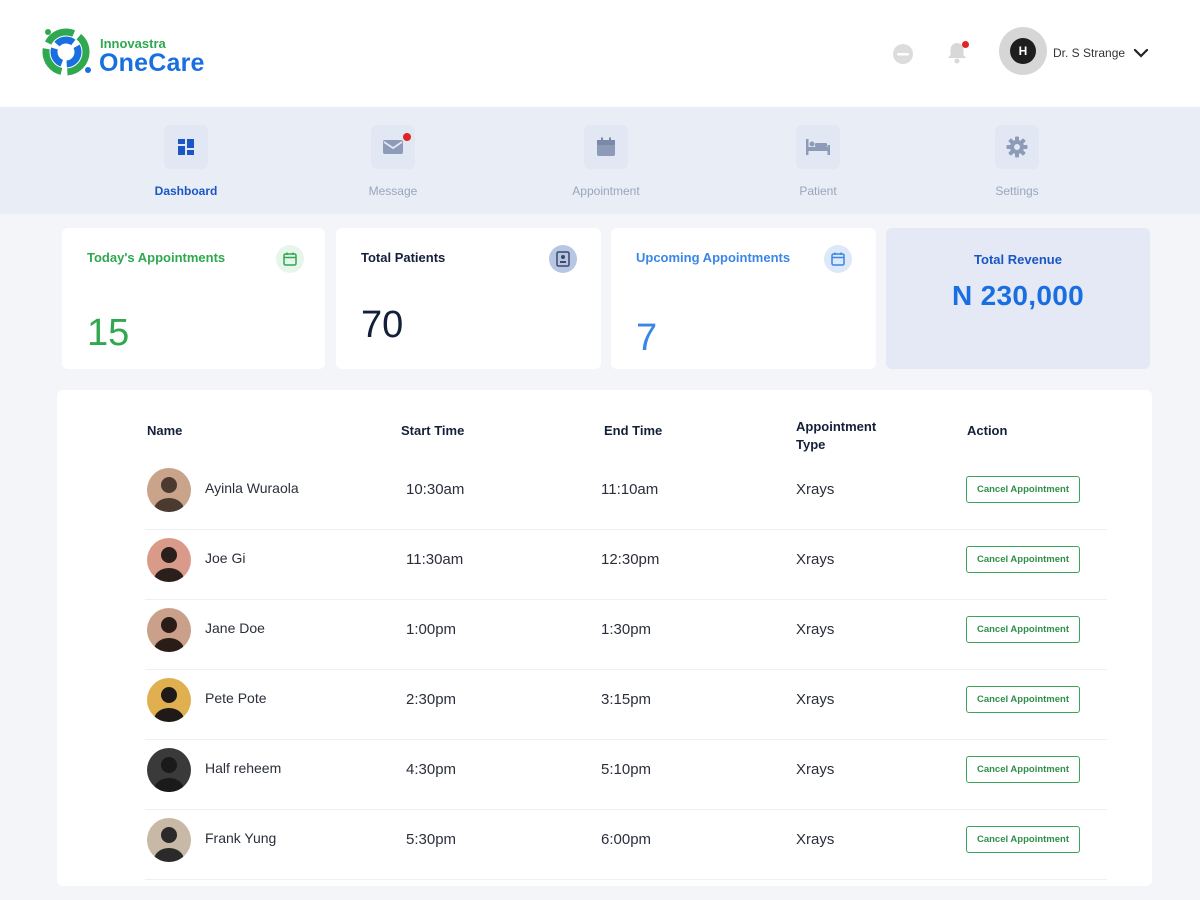 This screenshot has width=1200, height=900. I want to click on card-title: Total Revenue, so click(1018, 259).